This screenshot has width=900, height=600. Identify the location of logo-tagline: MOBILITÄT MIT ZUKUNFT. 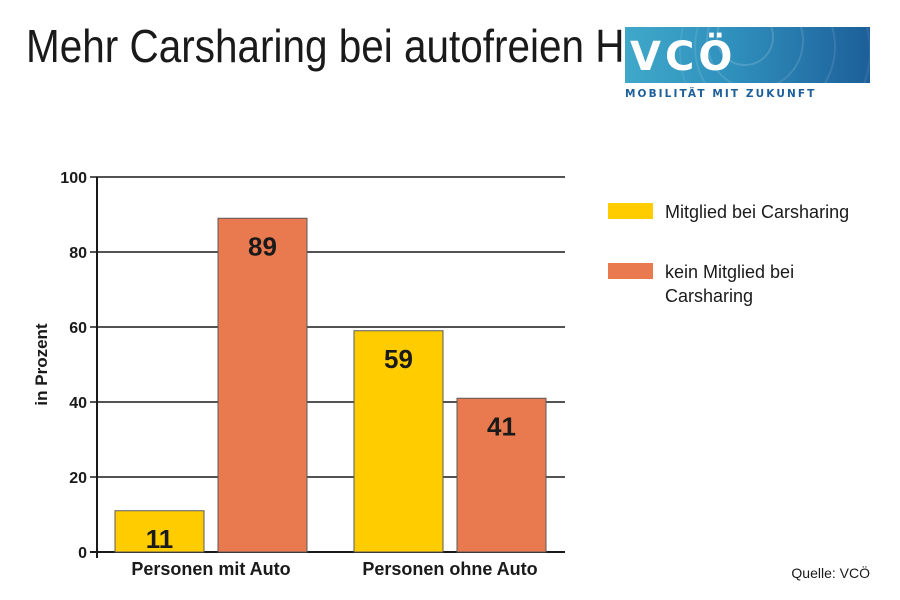
(721, 94).